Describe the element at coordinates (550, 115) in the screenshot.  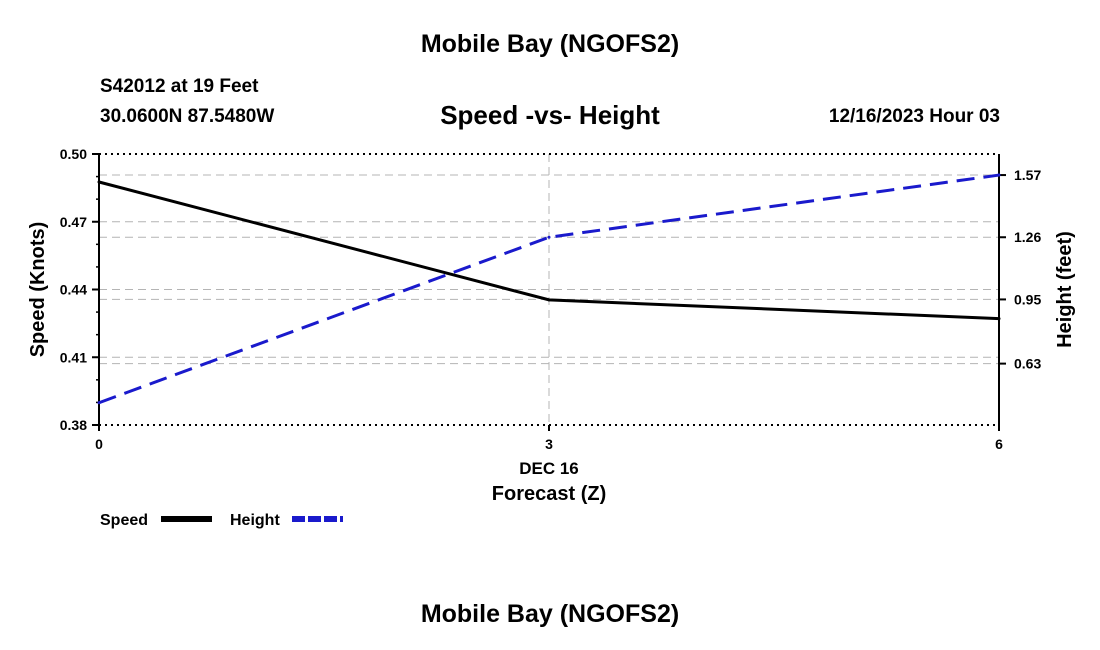
I see `chart-subtitle: Speed -vs- Height` at that location.